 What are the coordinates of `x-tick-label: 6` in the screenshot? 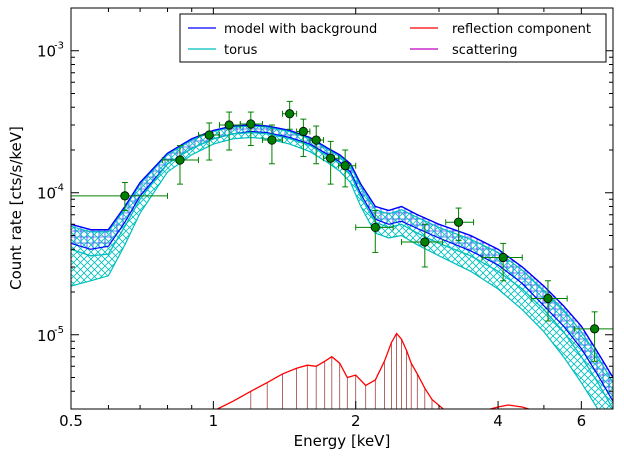 It's located at (582, 421).